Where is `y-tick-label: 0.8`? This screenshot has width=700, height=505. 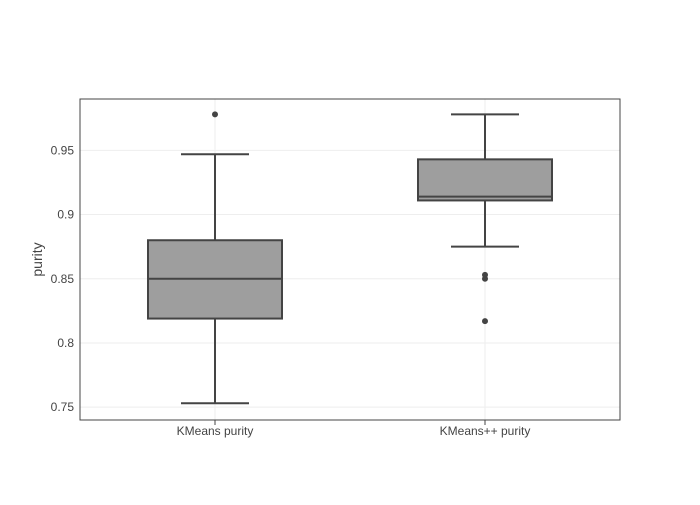 y-tick-label: 0.8 is located at coordinates (65, 343).